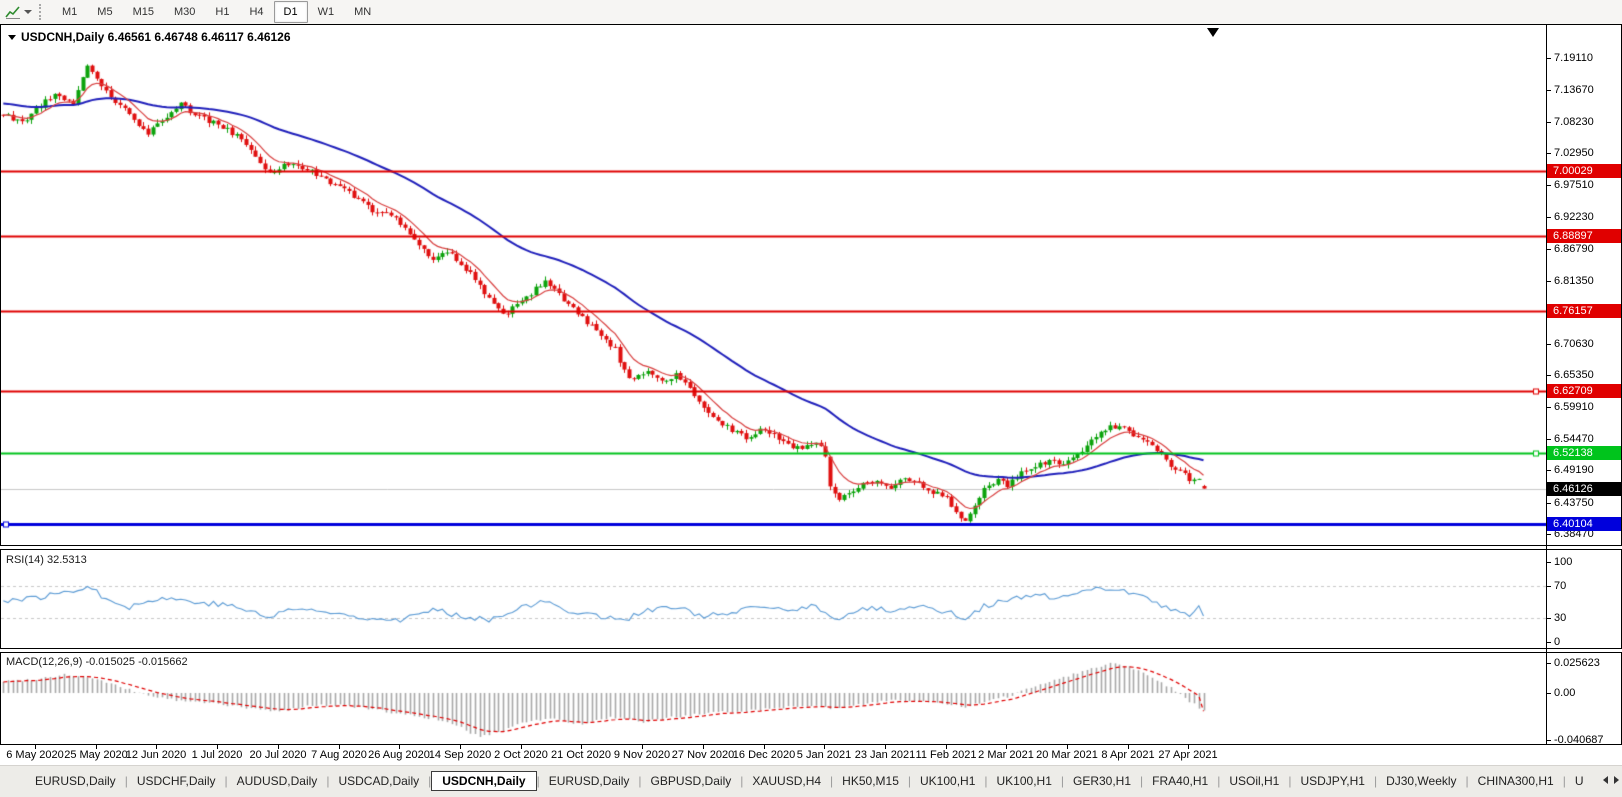  Describe the element at coordinates (1067, 755) in the screenshot. I see `date-tick-label: 20 Mar 2021` at that location.